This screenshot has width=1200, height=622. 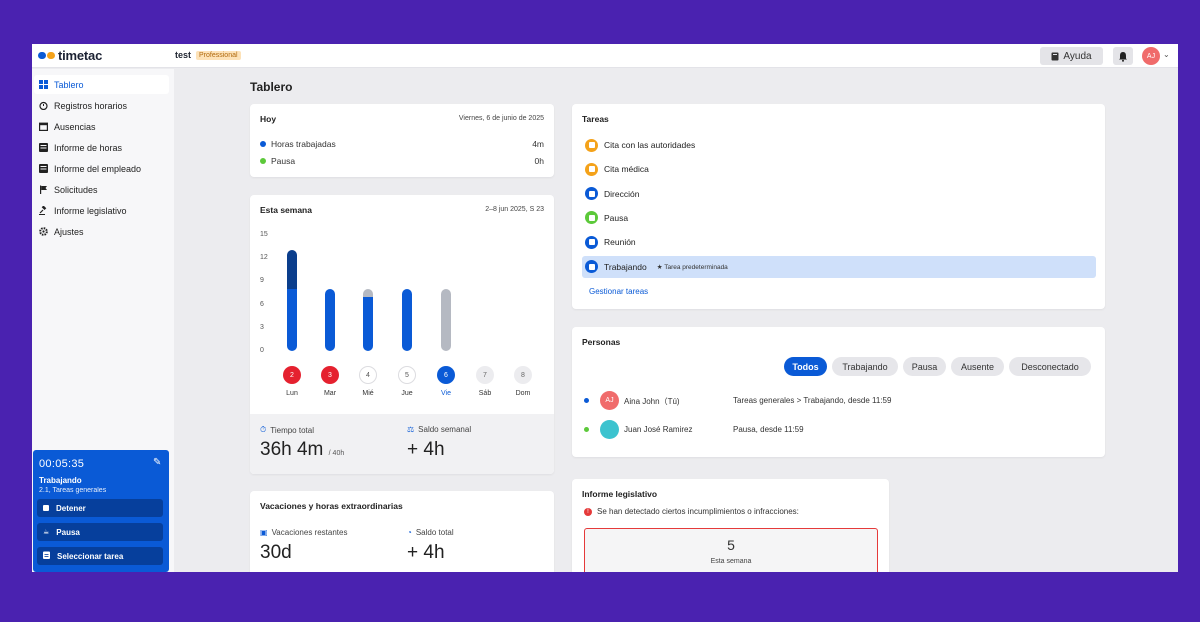 What do you see at coordinates (616, 217) in the screenshot?
I see `task-label: Pausa` at bounding box center [616, 217].